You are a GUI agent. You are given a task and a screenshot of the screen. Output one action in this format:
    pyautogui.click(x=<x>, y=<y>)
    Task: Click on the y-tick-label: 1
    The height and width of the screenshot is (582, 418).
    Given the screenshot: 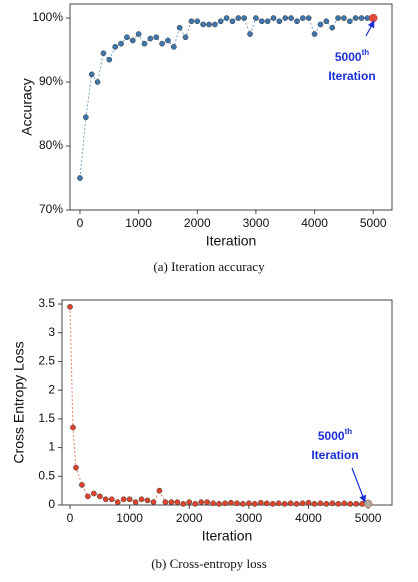 What is the action you would take?
    pyautogui.click(x=51, y=447)
    